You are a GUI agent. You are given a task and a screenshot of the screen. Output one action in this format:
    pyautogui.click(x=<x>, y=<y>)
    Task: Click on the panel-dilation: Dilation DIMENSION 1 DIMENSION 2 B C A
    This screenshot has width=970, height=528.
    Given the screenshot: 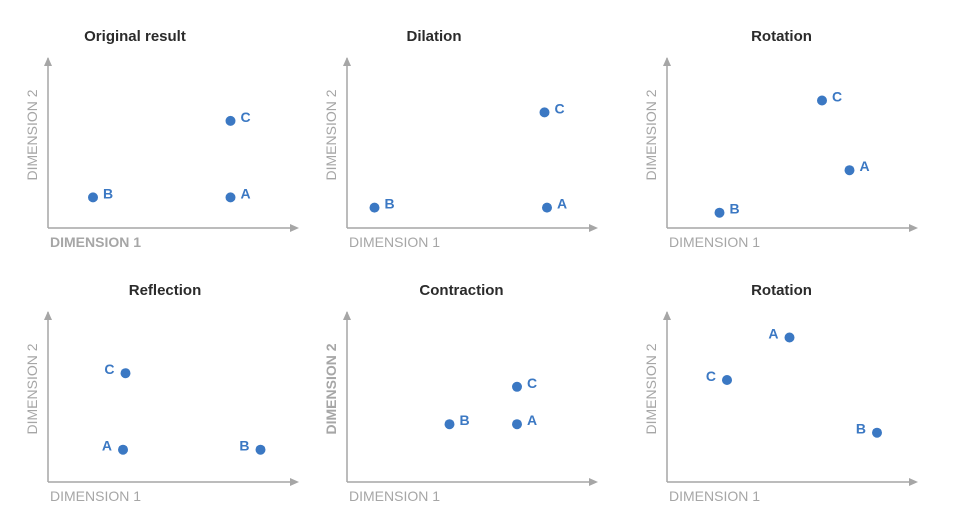 What is the action you would take?
    pyautogui.click(x=449, y=147)
    